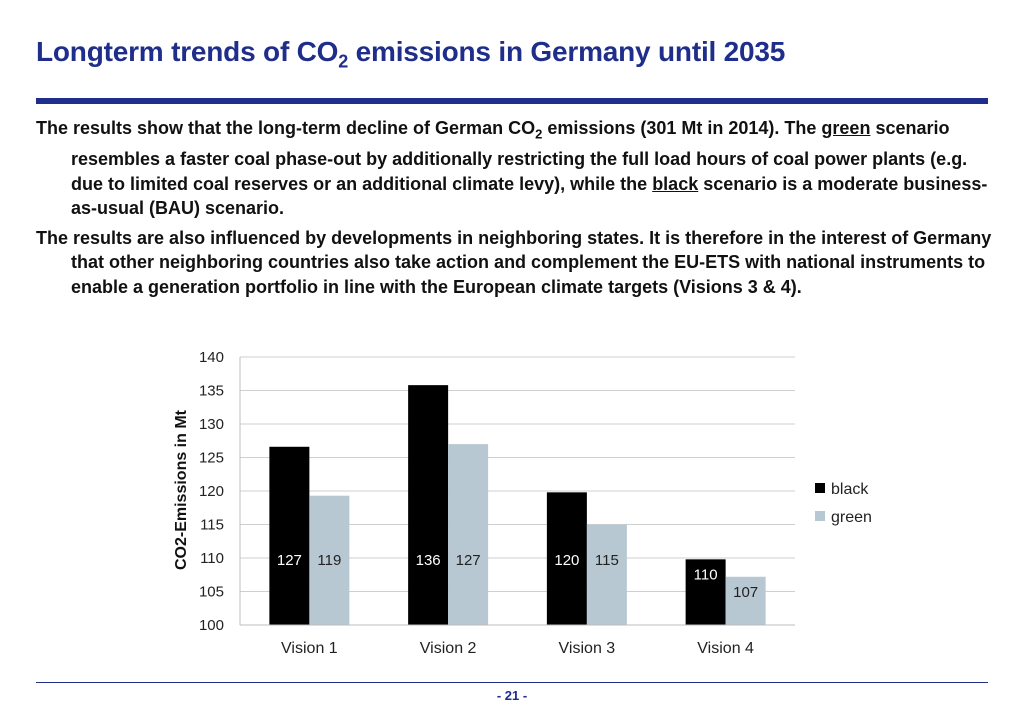  I want to click on data-label-green-4: 107, so click(745, 592).